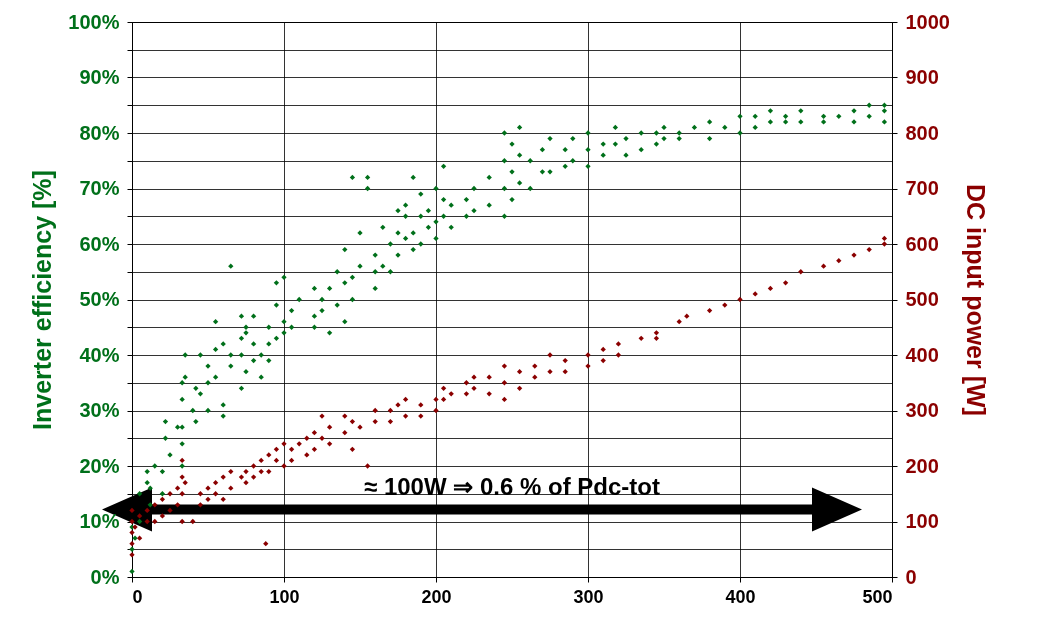 Image resolution: width=1046 pixels, height=633 pixels. I want to click on y2-axis-title: DC input power [W], so click(975, 300).